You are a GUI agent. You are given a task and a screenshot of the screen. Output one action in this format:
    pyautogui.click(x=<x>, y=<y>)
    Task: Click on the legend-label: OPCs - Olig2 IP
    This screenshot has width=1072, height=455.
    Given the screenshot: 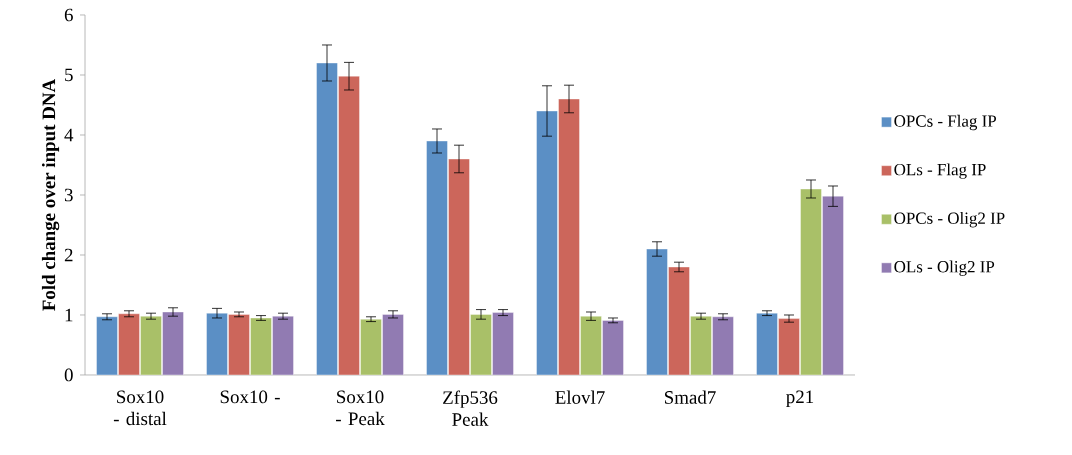 What is the action you would take?
    pyautogui.click(x=949, y=219)
    